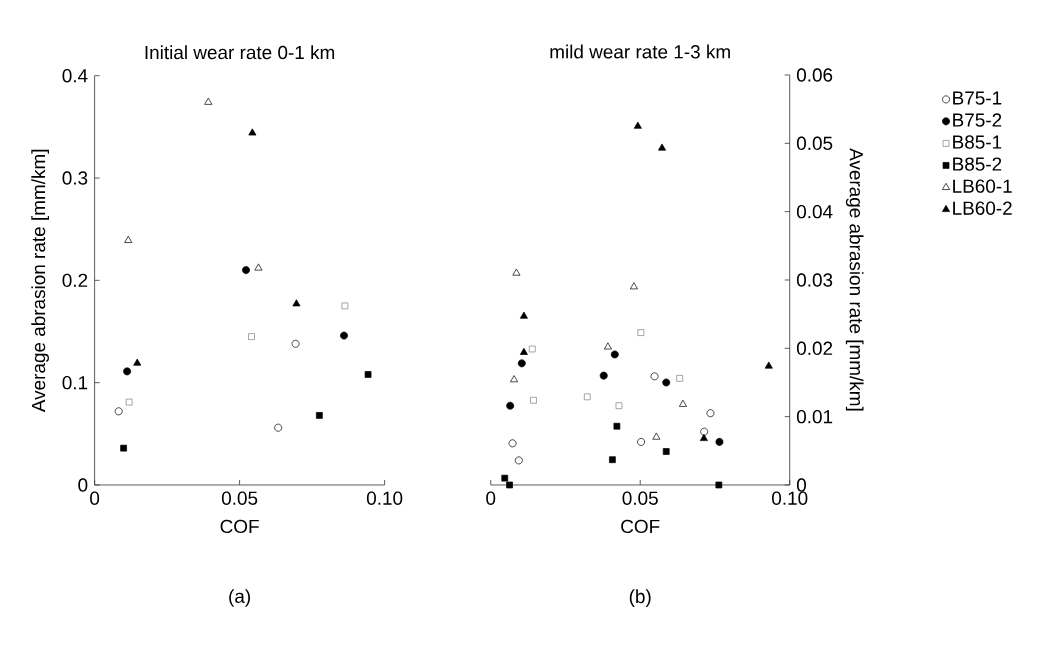 Image resolution: width=1047 pixels, height=645 pixels. Describe the element at coordinates (814, 211) in the screenshot. I see `y2-tick-label: 0.04` at that location.